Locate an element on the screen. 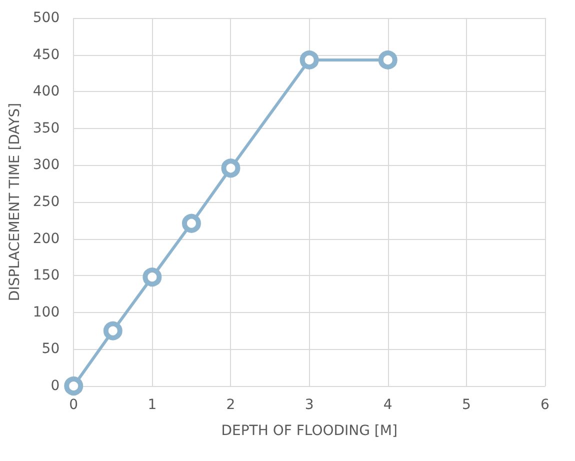 This screenshot has height=461, width=575. x-tick-label: 0 is located at coordinates (73, 405).